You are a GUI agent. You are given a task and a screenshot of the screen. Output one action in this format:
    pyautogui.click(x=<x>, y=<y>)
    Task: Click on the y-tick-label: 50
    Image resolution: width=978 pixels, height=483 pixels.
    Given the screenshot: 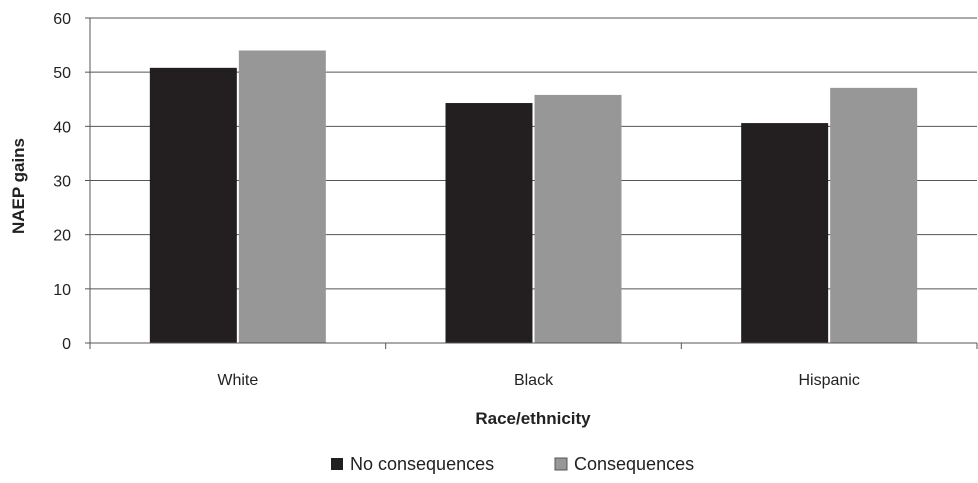 What is the action you would take?
    pyautogui.click(x=62, y=73)
    